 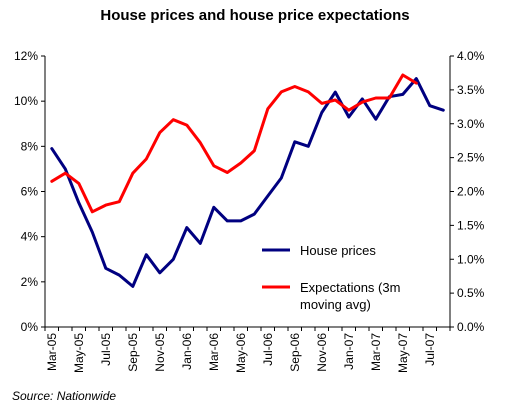 What do you see at coordinates (471, 225) in the screenshot?
I see `right-tick-label: 1.5%` at bounding box center [471, 225].